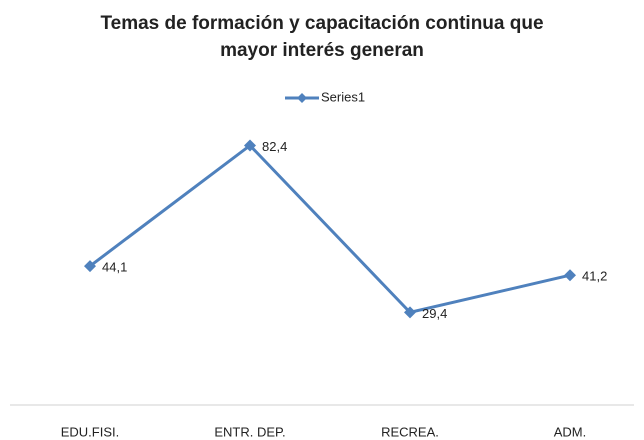 The height and width of the screenshot is (440, 644). What do you see at coordinates (249, 431) in the screenshot?
I see `x-tick-label: ENTR. DEP.` at bounding box center [249, 431].